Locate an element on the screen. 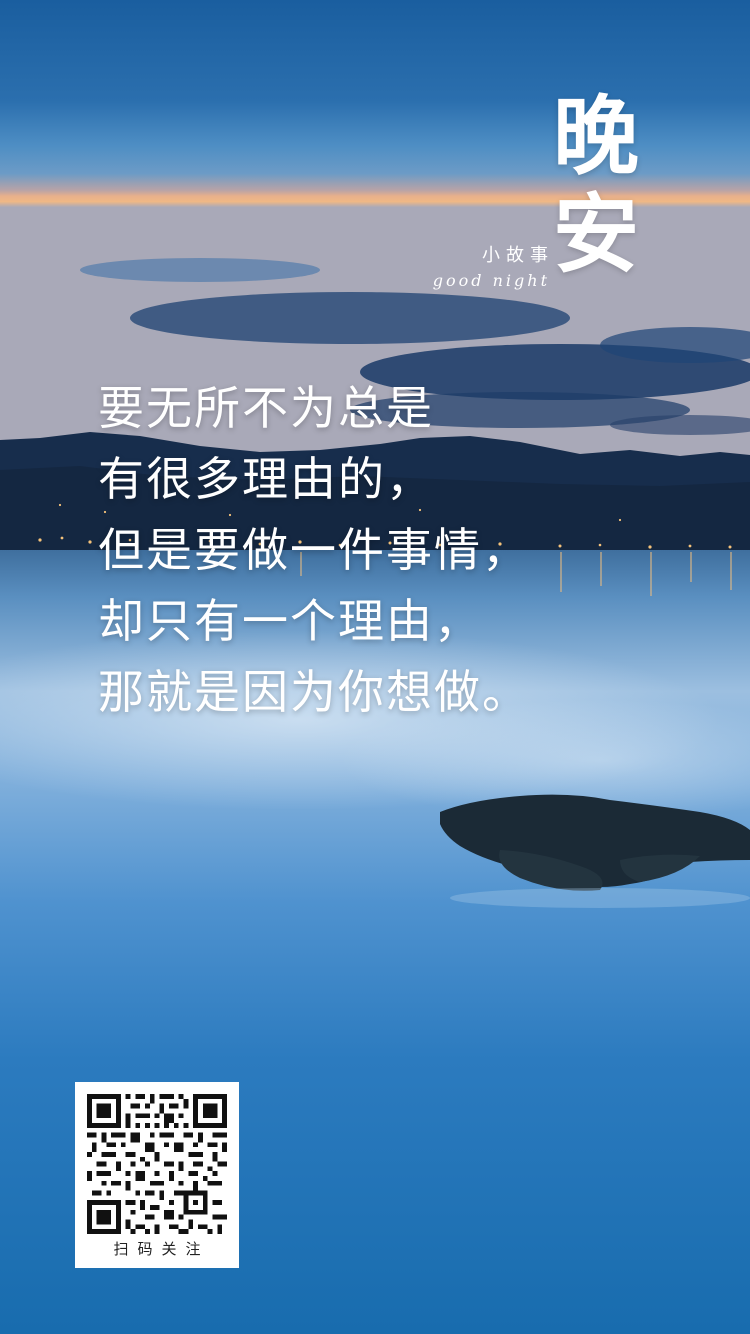 This screenshot has height=1334, width=750. poster-title: 晚 安 is located at coordinates (603, 186).